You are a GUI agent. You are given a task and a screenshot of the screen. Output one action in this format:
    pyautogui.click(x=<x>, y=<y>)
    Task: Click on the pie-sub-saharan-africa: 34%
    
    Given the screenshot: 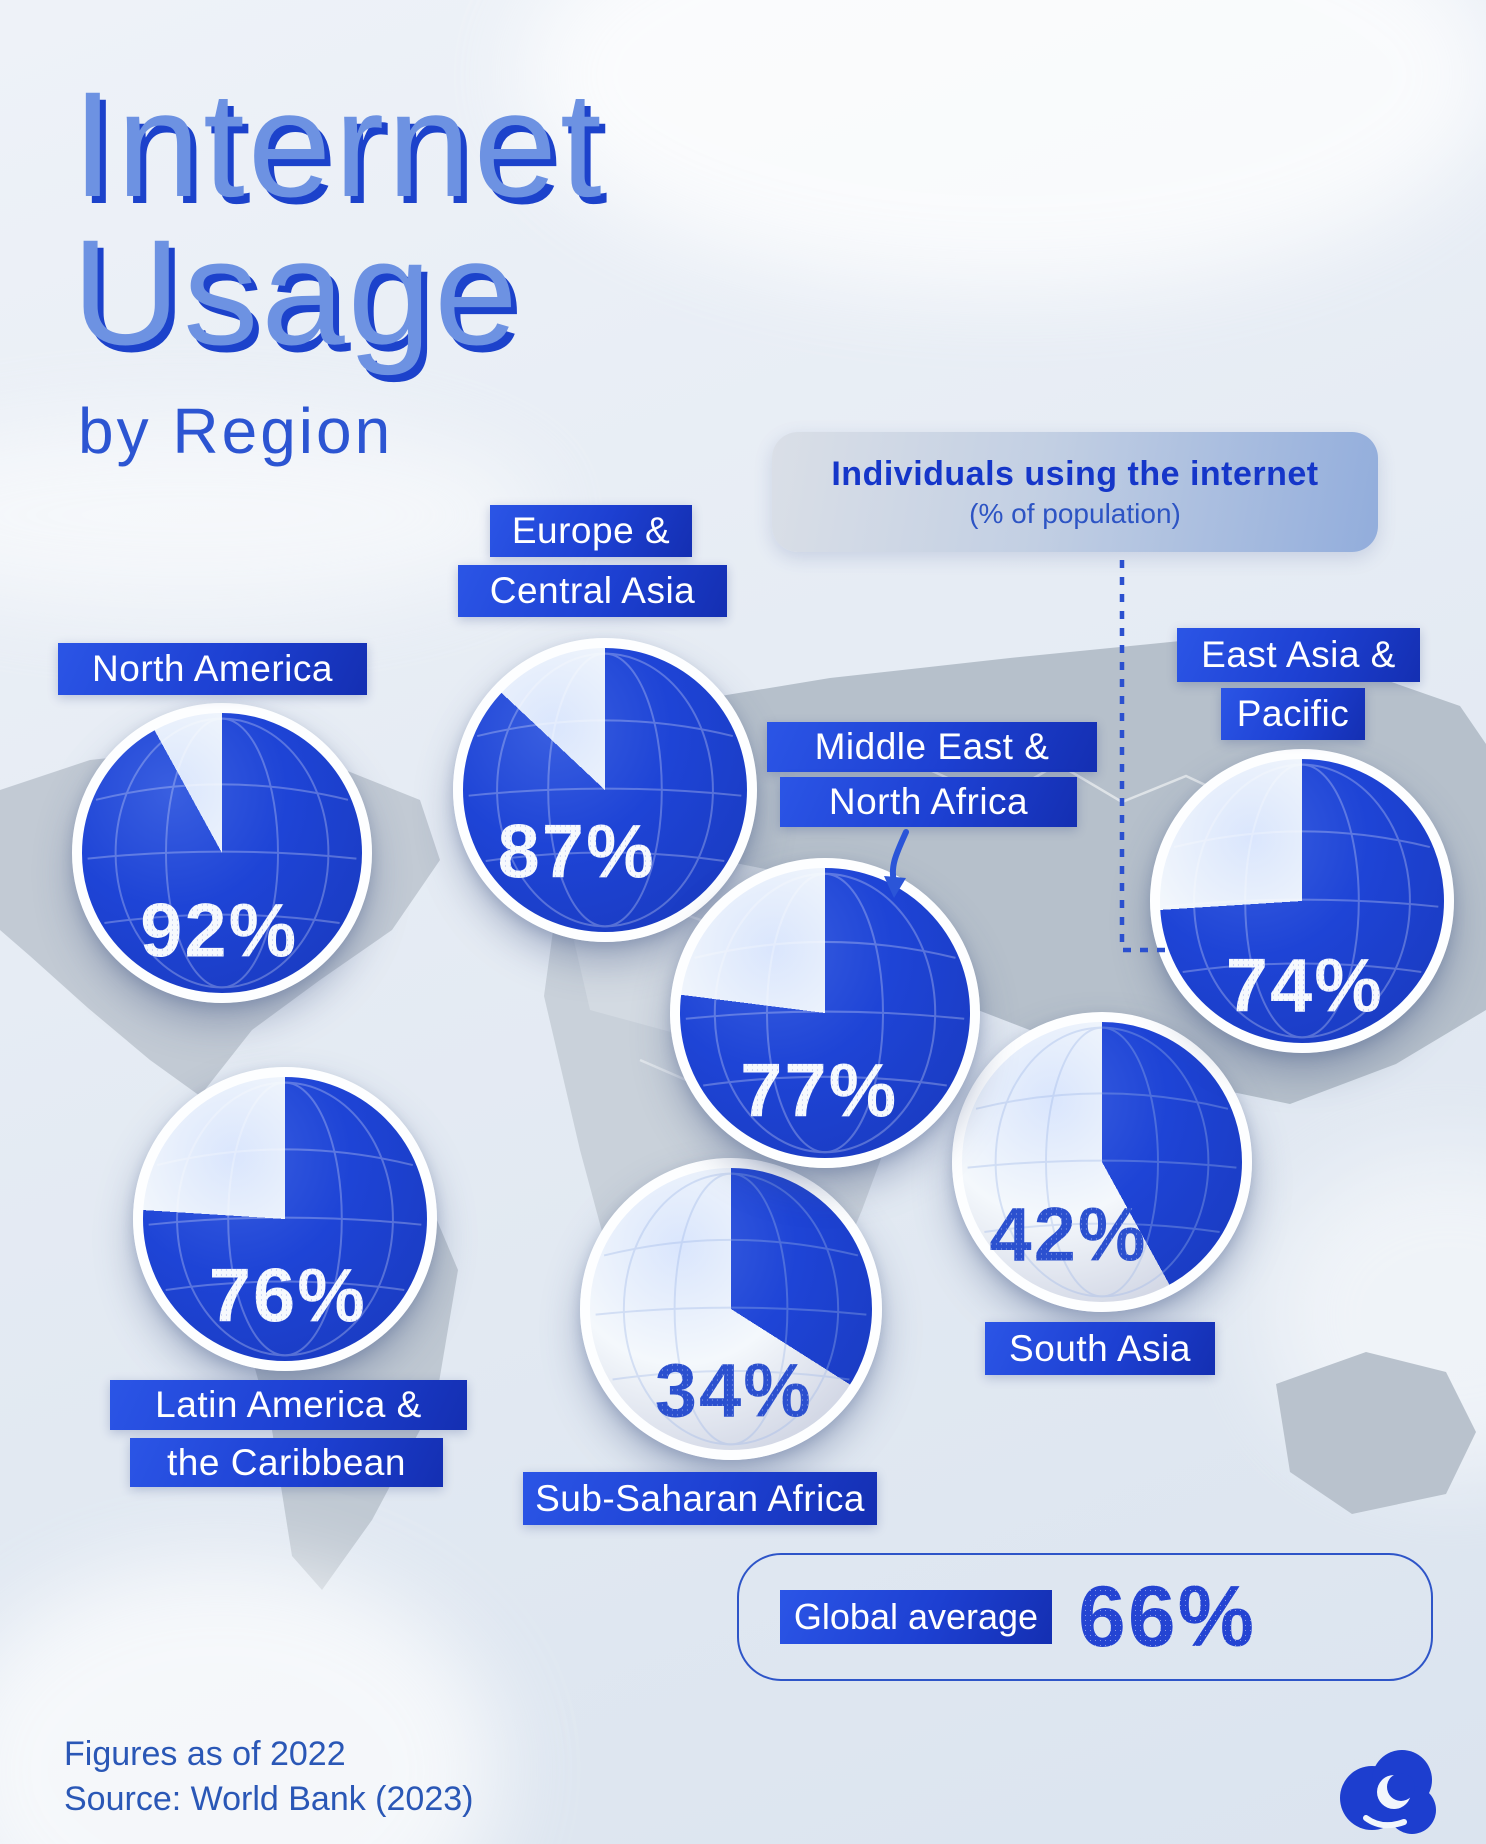 What is the action you would take?
    pyautogui.click(x=731, y=1309)
    